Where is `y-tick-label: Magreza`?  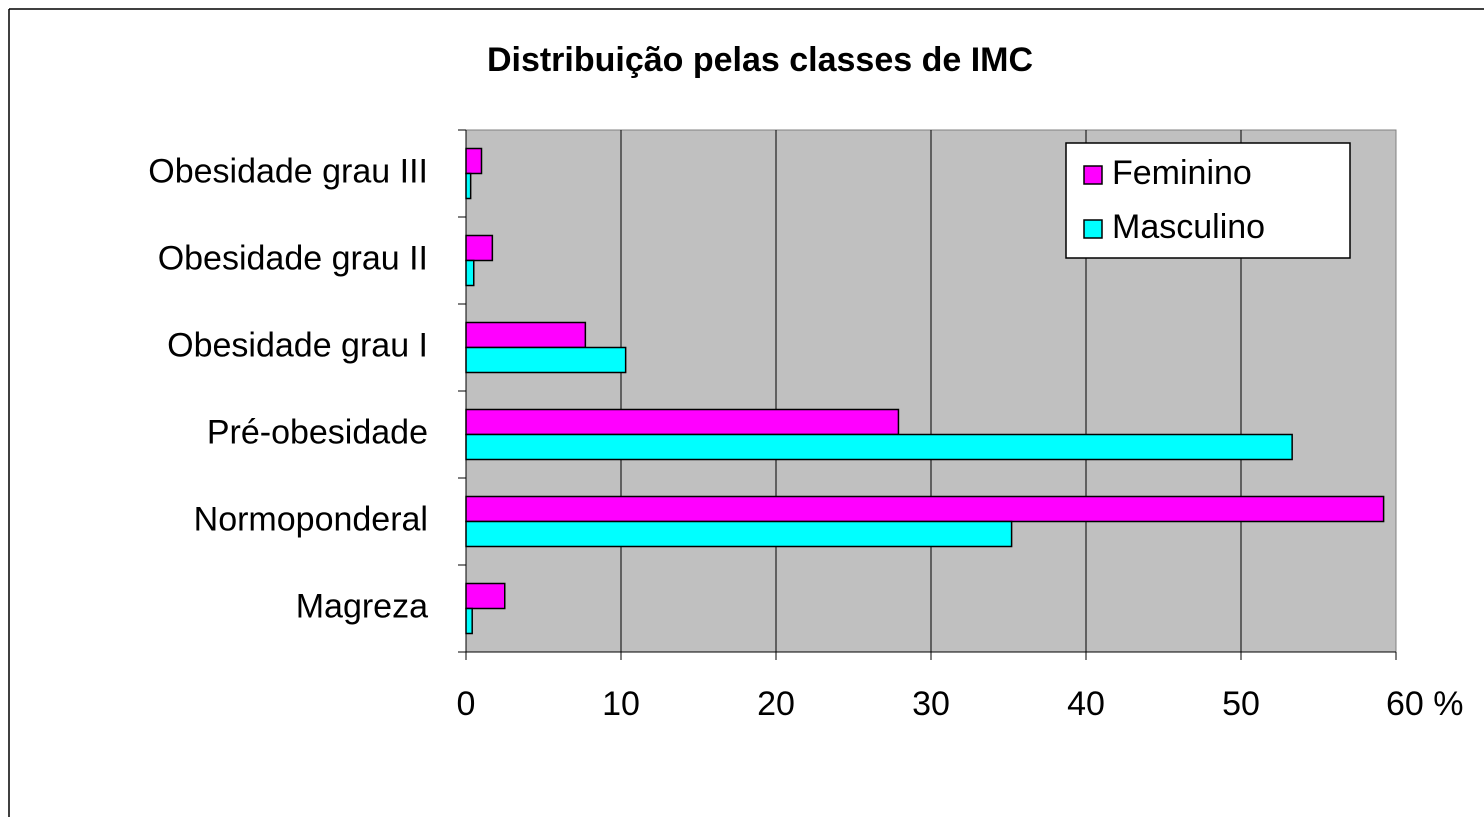 y-tick-label: Magreza is located at coordinates (362, 606).